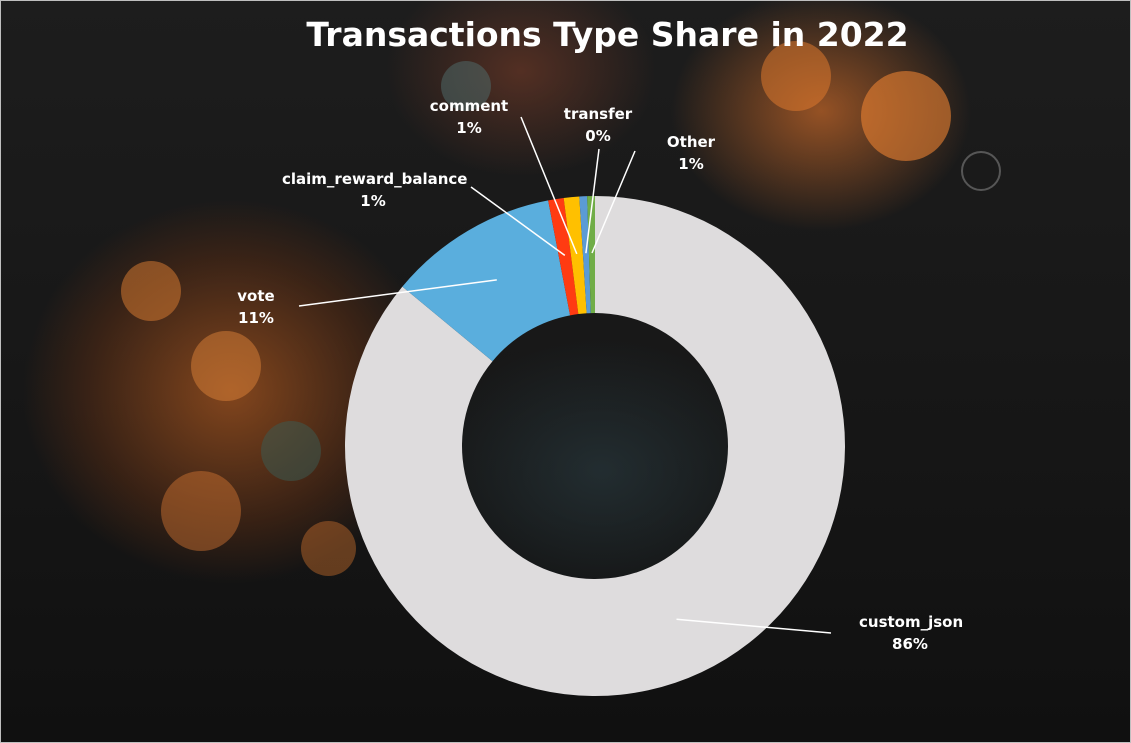 The image size is (1131, 743). Describe the element at coordinates (613, 202) in the screenshot. I see `leader-line-other` at that location.